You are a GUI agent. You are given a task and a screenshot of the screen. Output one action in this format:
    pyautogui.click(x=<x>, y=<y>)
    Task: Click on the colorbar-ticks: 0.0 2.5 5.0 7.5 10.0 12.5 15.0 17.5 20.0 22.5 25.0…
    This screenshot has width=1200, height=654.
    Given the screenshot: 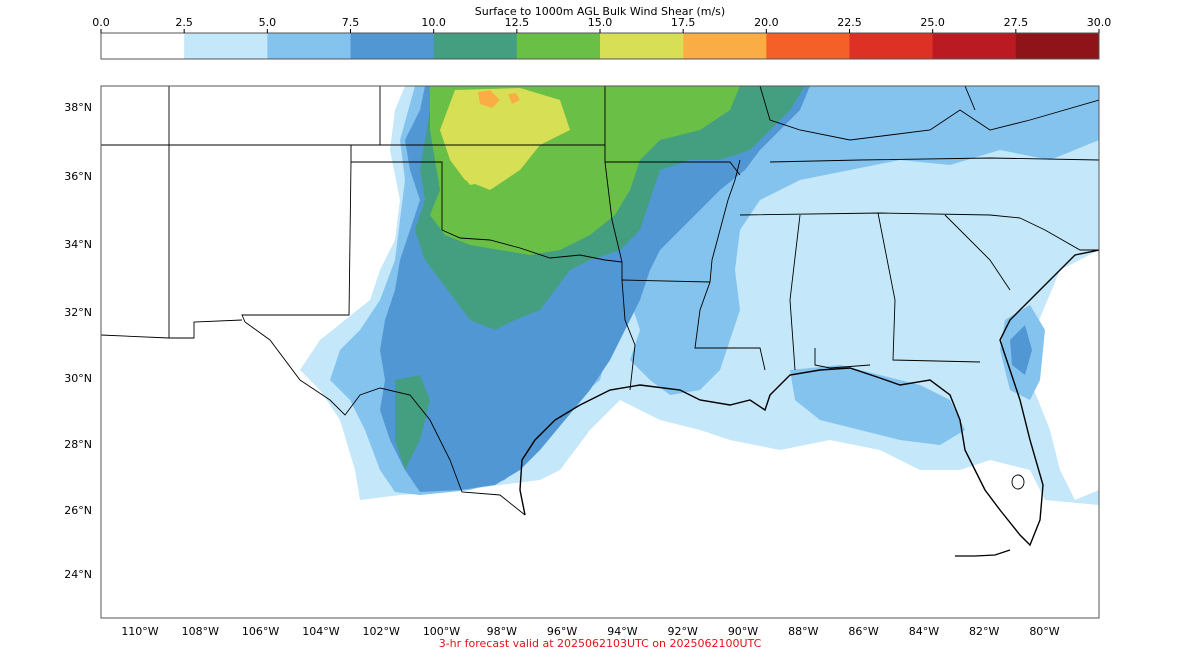 What is the action you would take?
    pyautogui.click(x=601, y=24)
    